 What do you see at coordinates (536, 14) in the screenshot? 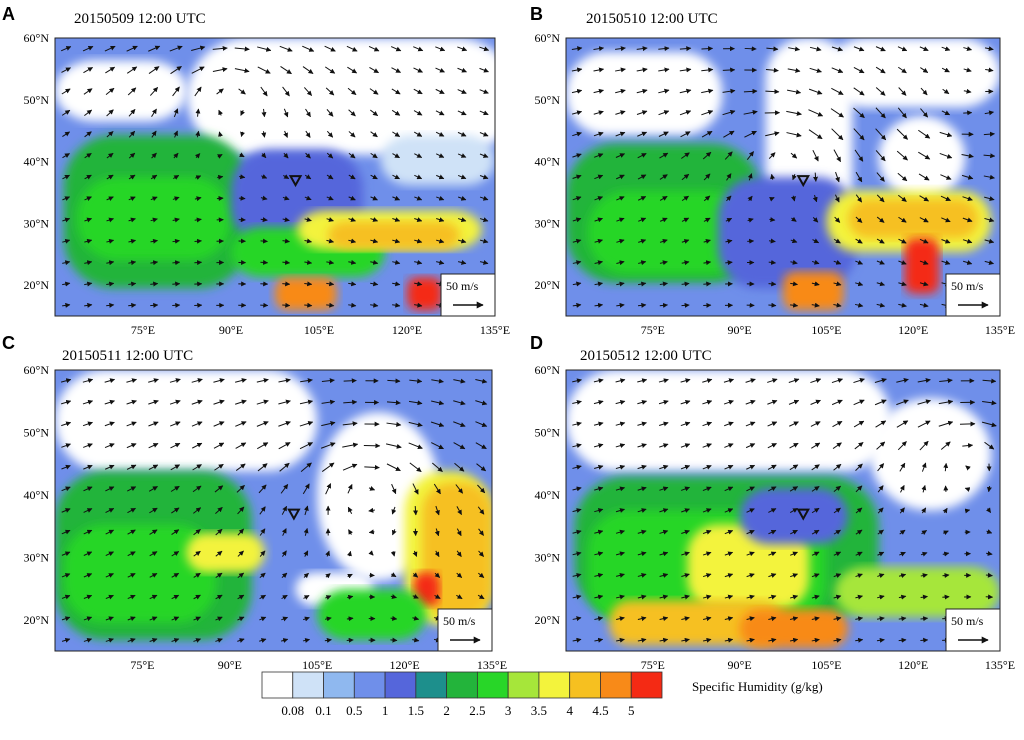
I see `panel-letter: B` at bounding box center [536, 14].